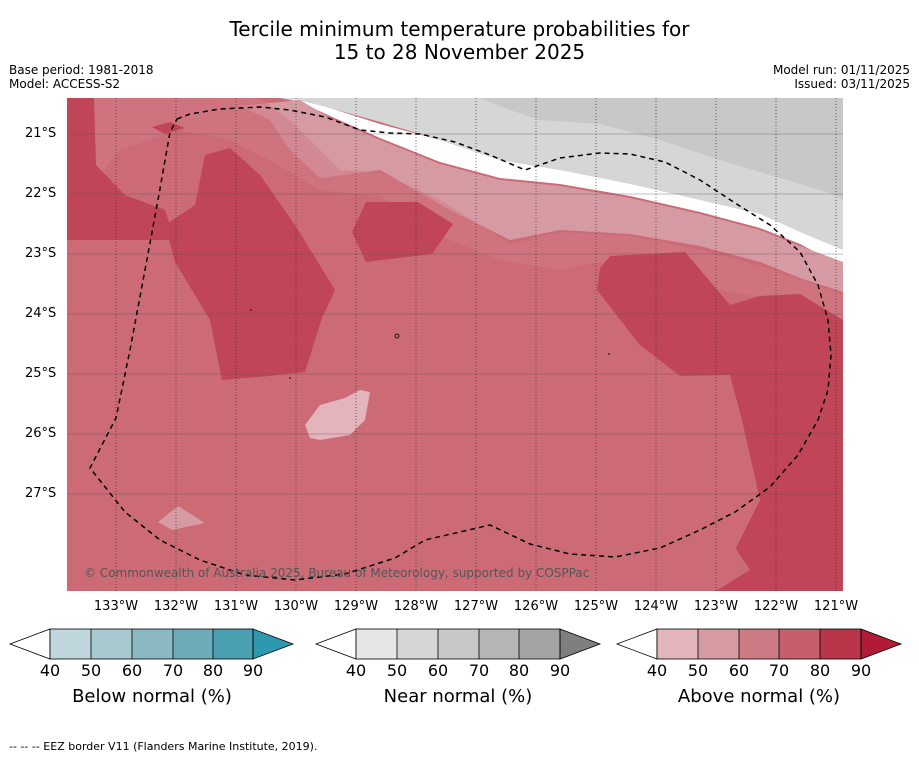 The image size is (919, 758). I want to click on field-above-70-east, so click(720, 421).